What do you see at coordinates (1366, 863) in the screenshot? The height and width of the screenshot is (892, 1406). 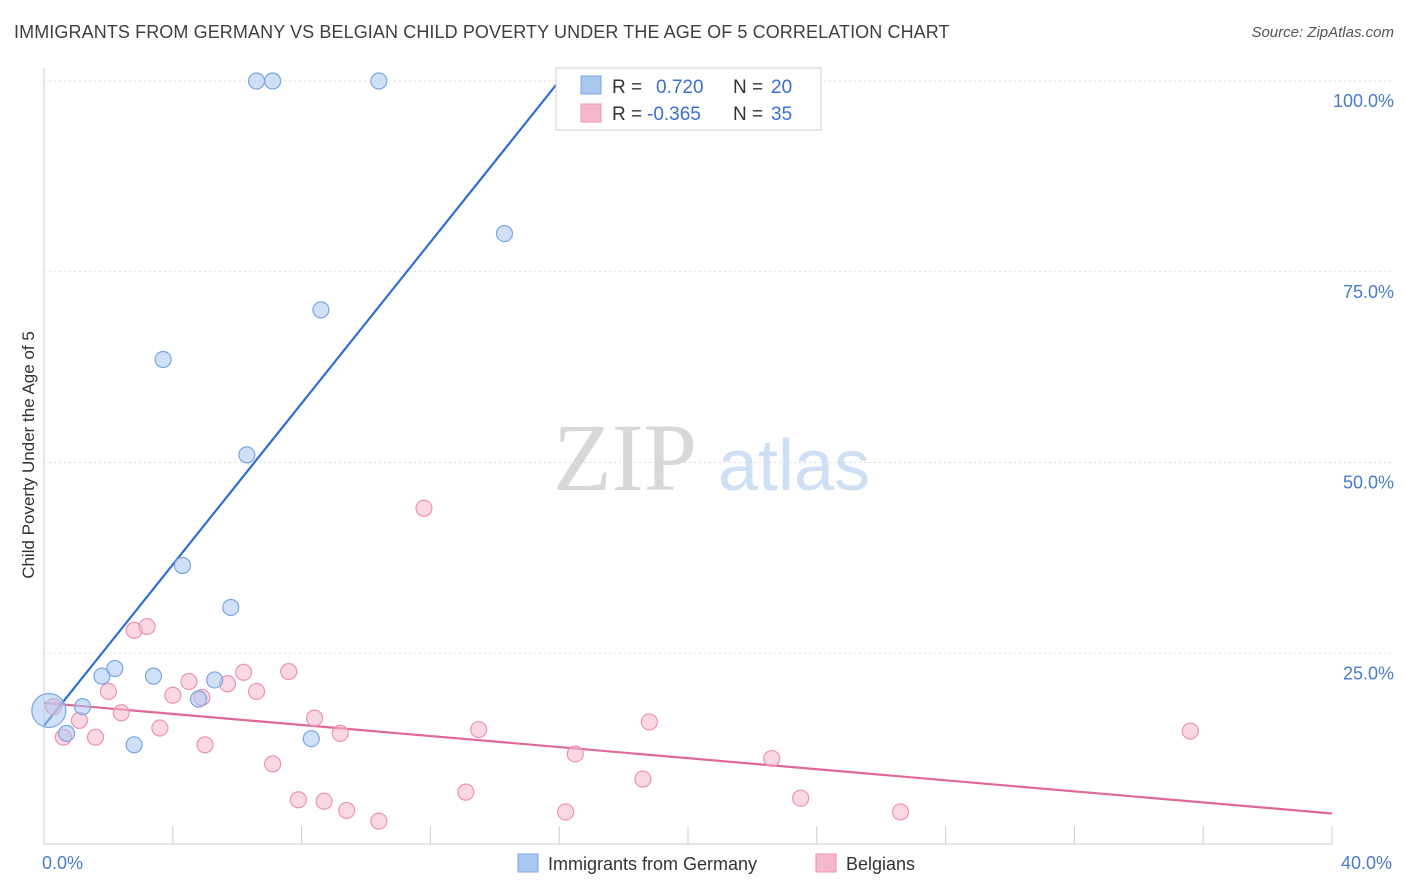 I see `x-tick-label-max: 40.0%` at bounding box center [1366, 863].